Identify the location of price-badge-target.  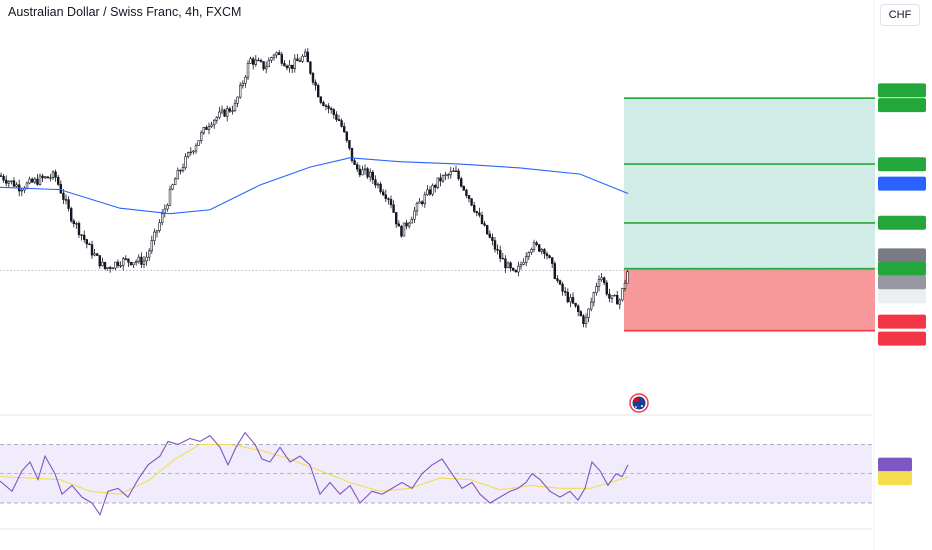
(902, 164).